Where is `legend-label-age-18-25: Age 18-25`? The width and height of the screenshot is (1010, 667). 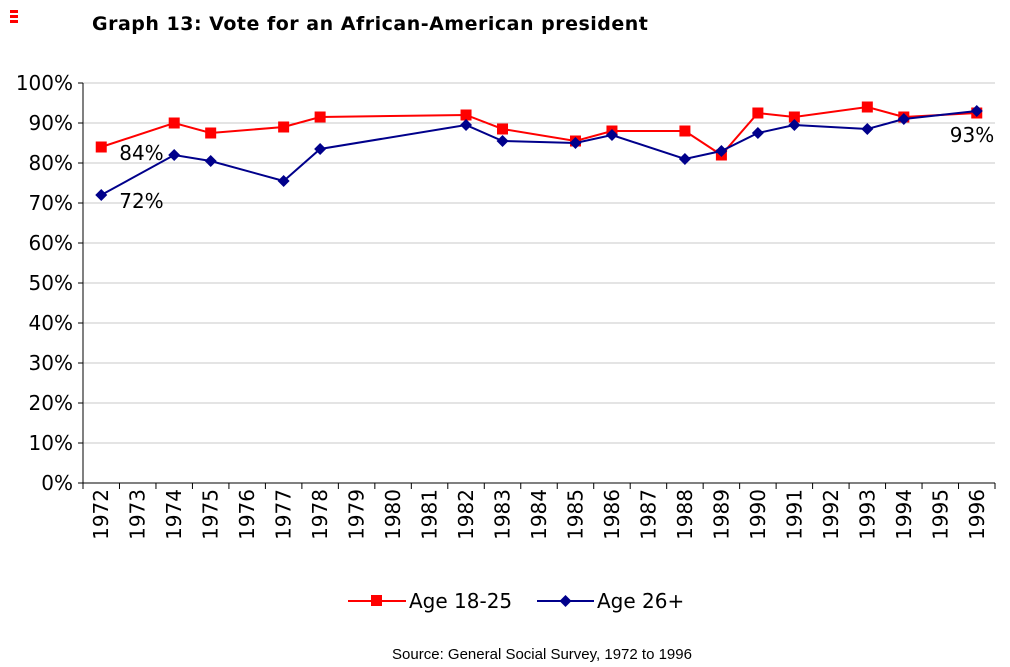 legend-label-age-18-25: Age 18-25 is located at coordinates (460, 601).